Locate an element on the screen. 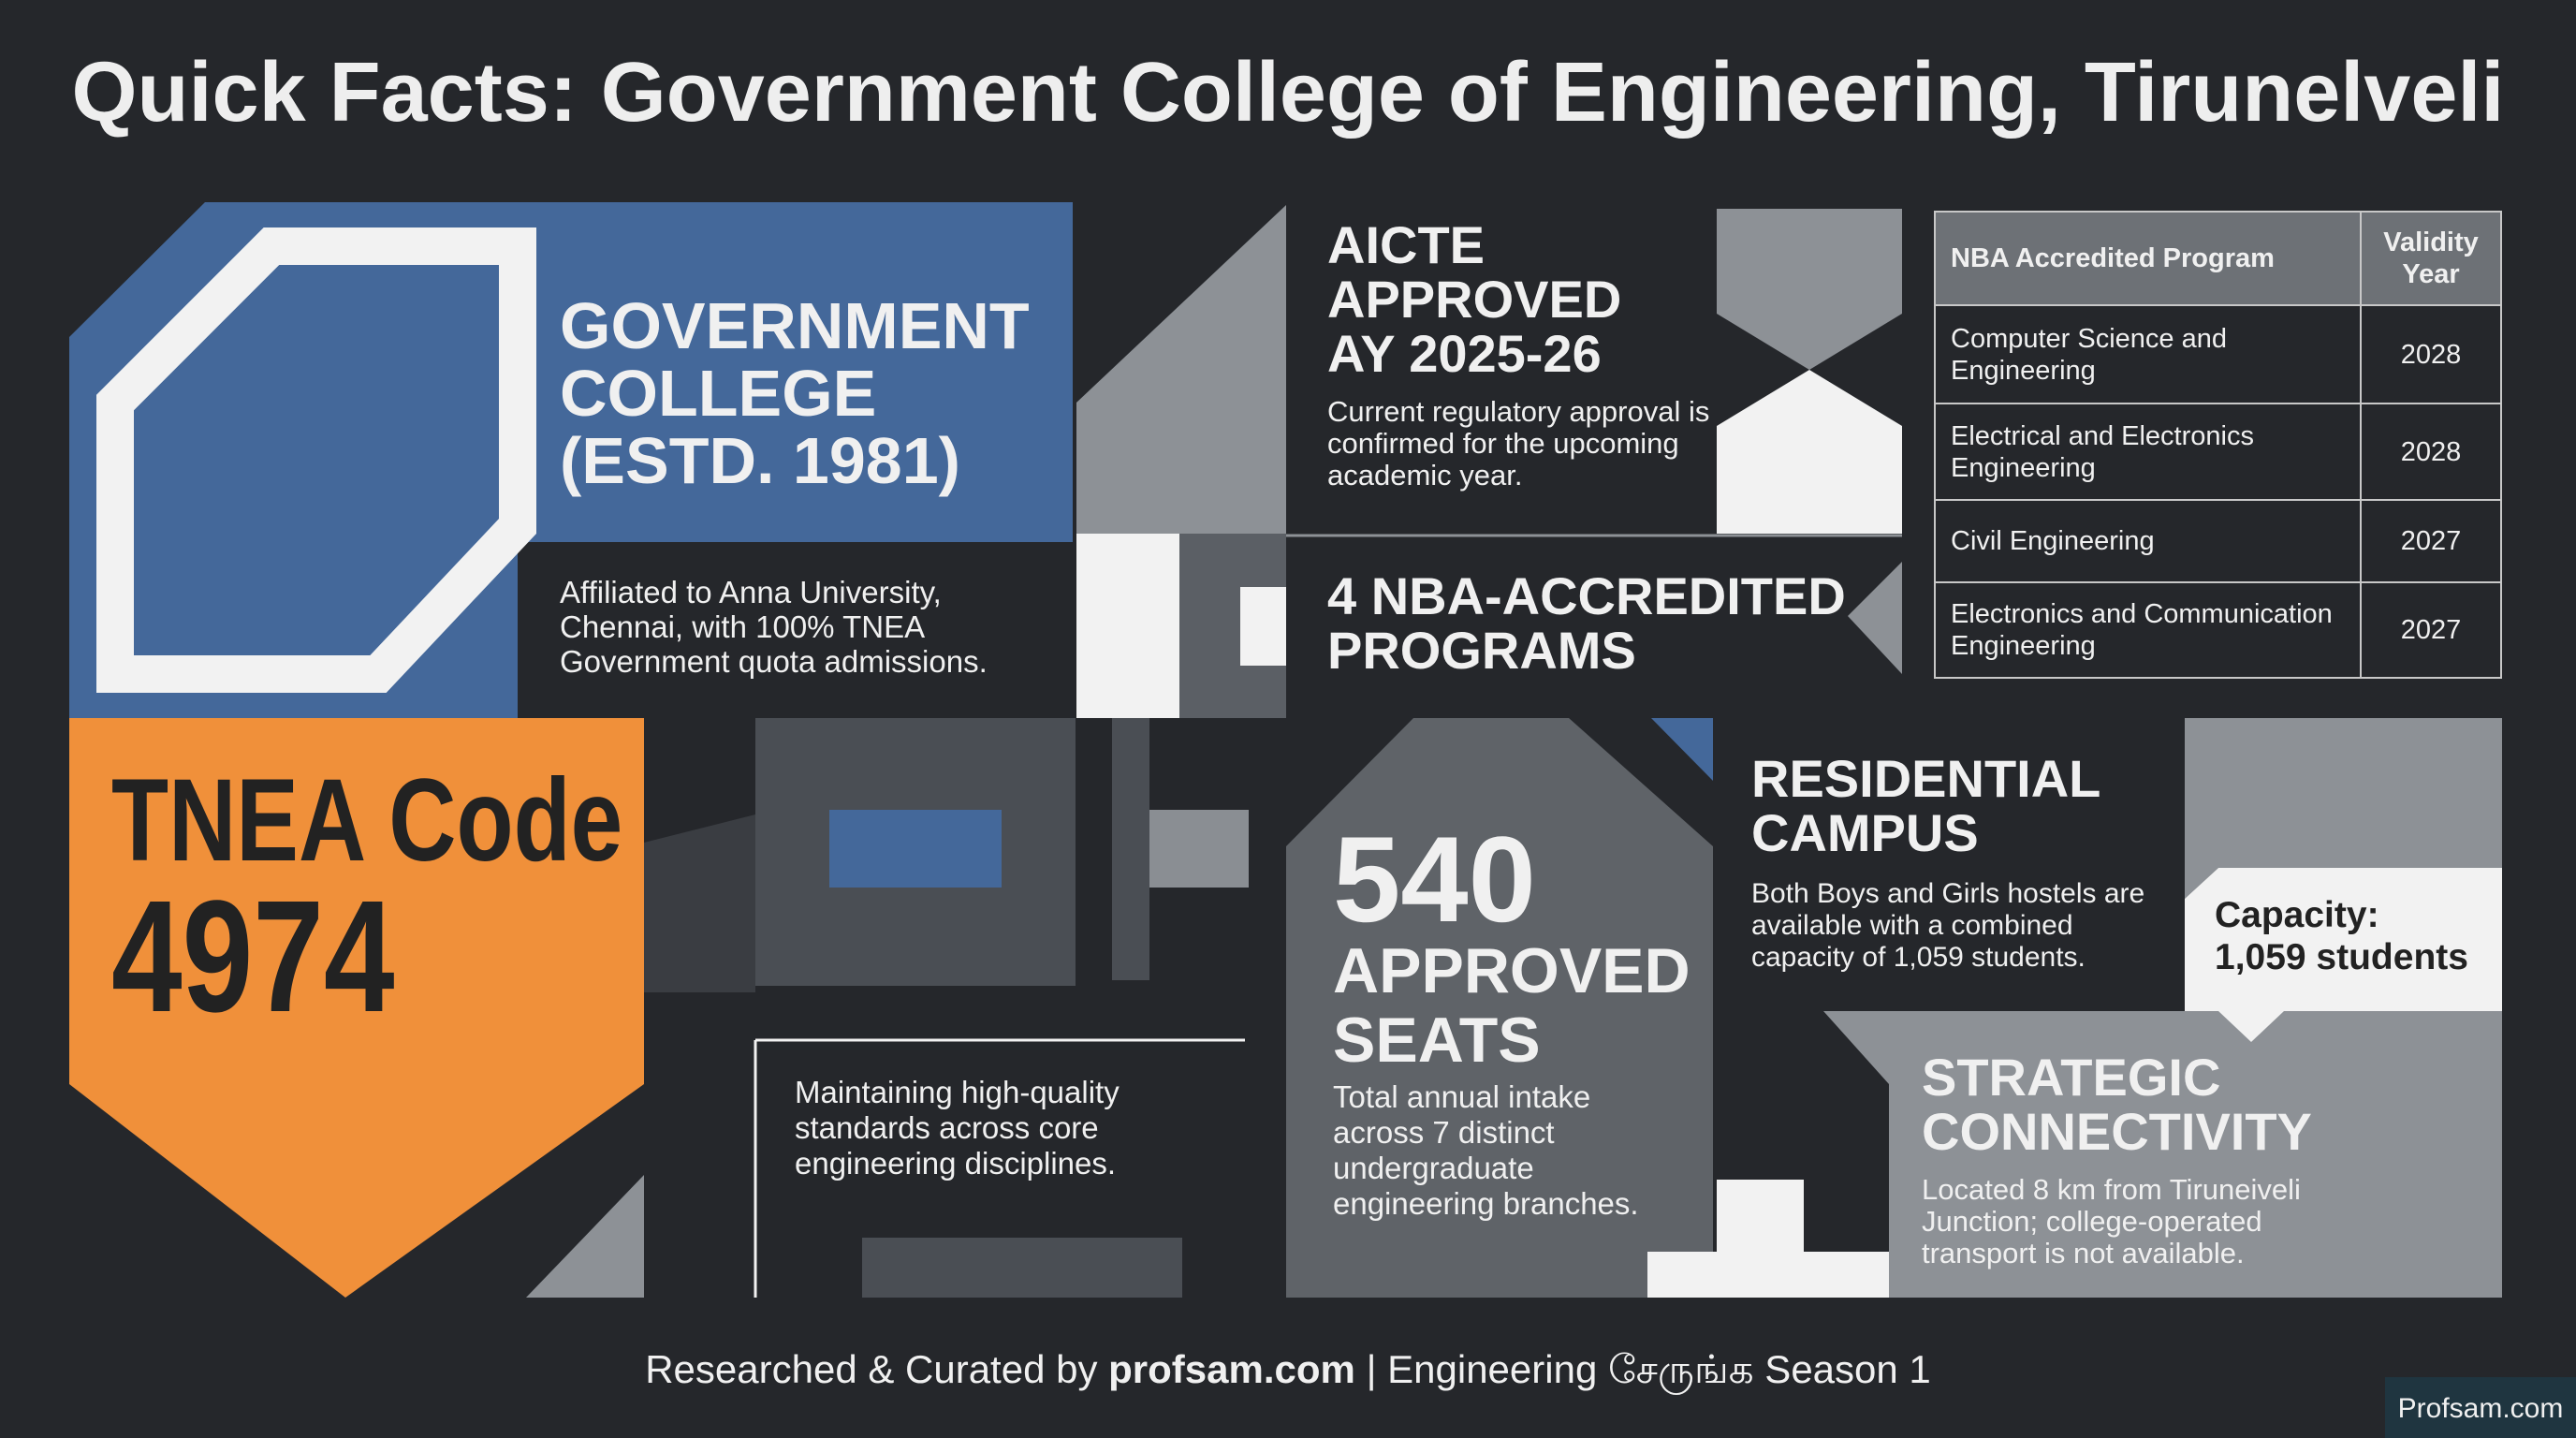  gray-bar is located at coordinates (1022, 1268).